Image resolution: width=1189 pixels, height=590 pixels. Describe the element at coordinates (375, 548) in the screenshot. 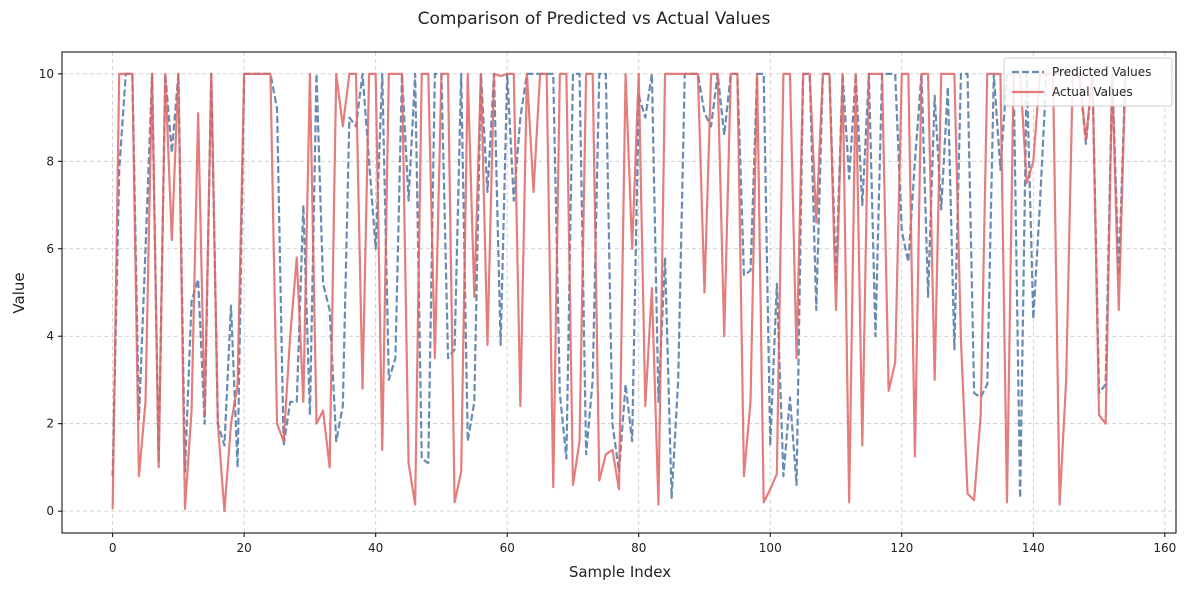

I see `x-tick-label: 40` at that location.